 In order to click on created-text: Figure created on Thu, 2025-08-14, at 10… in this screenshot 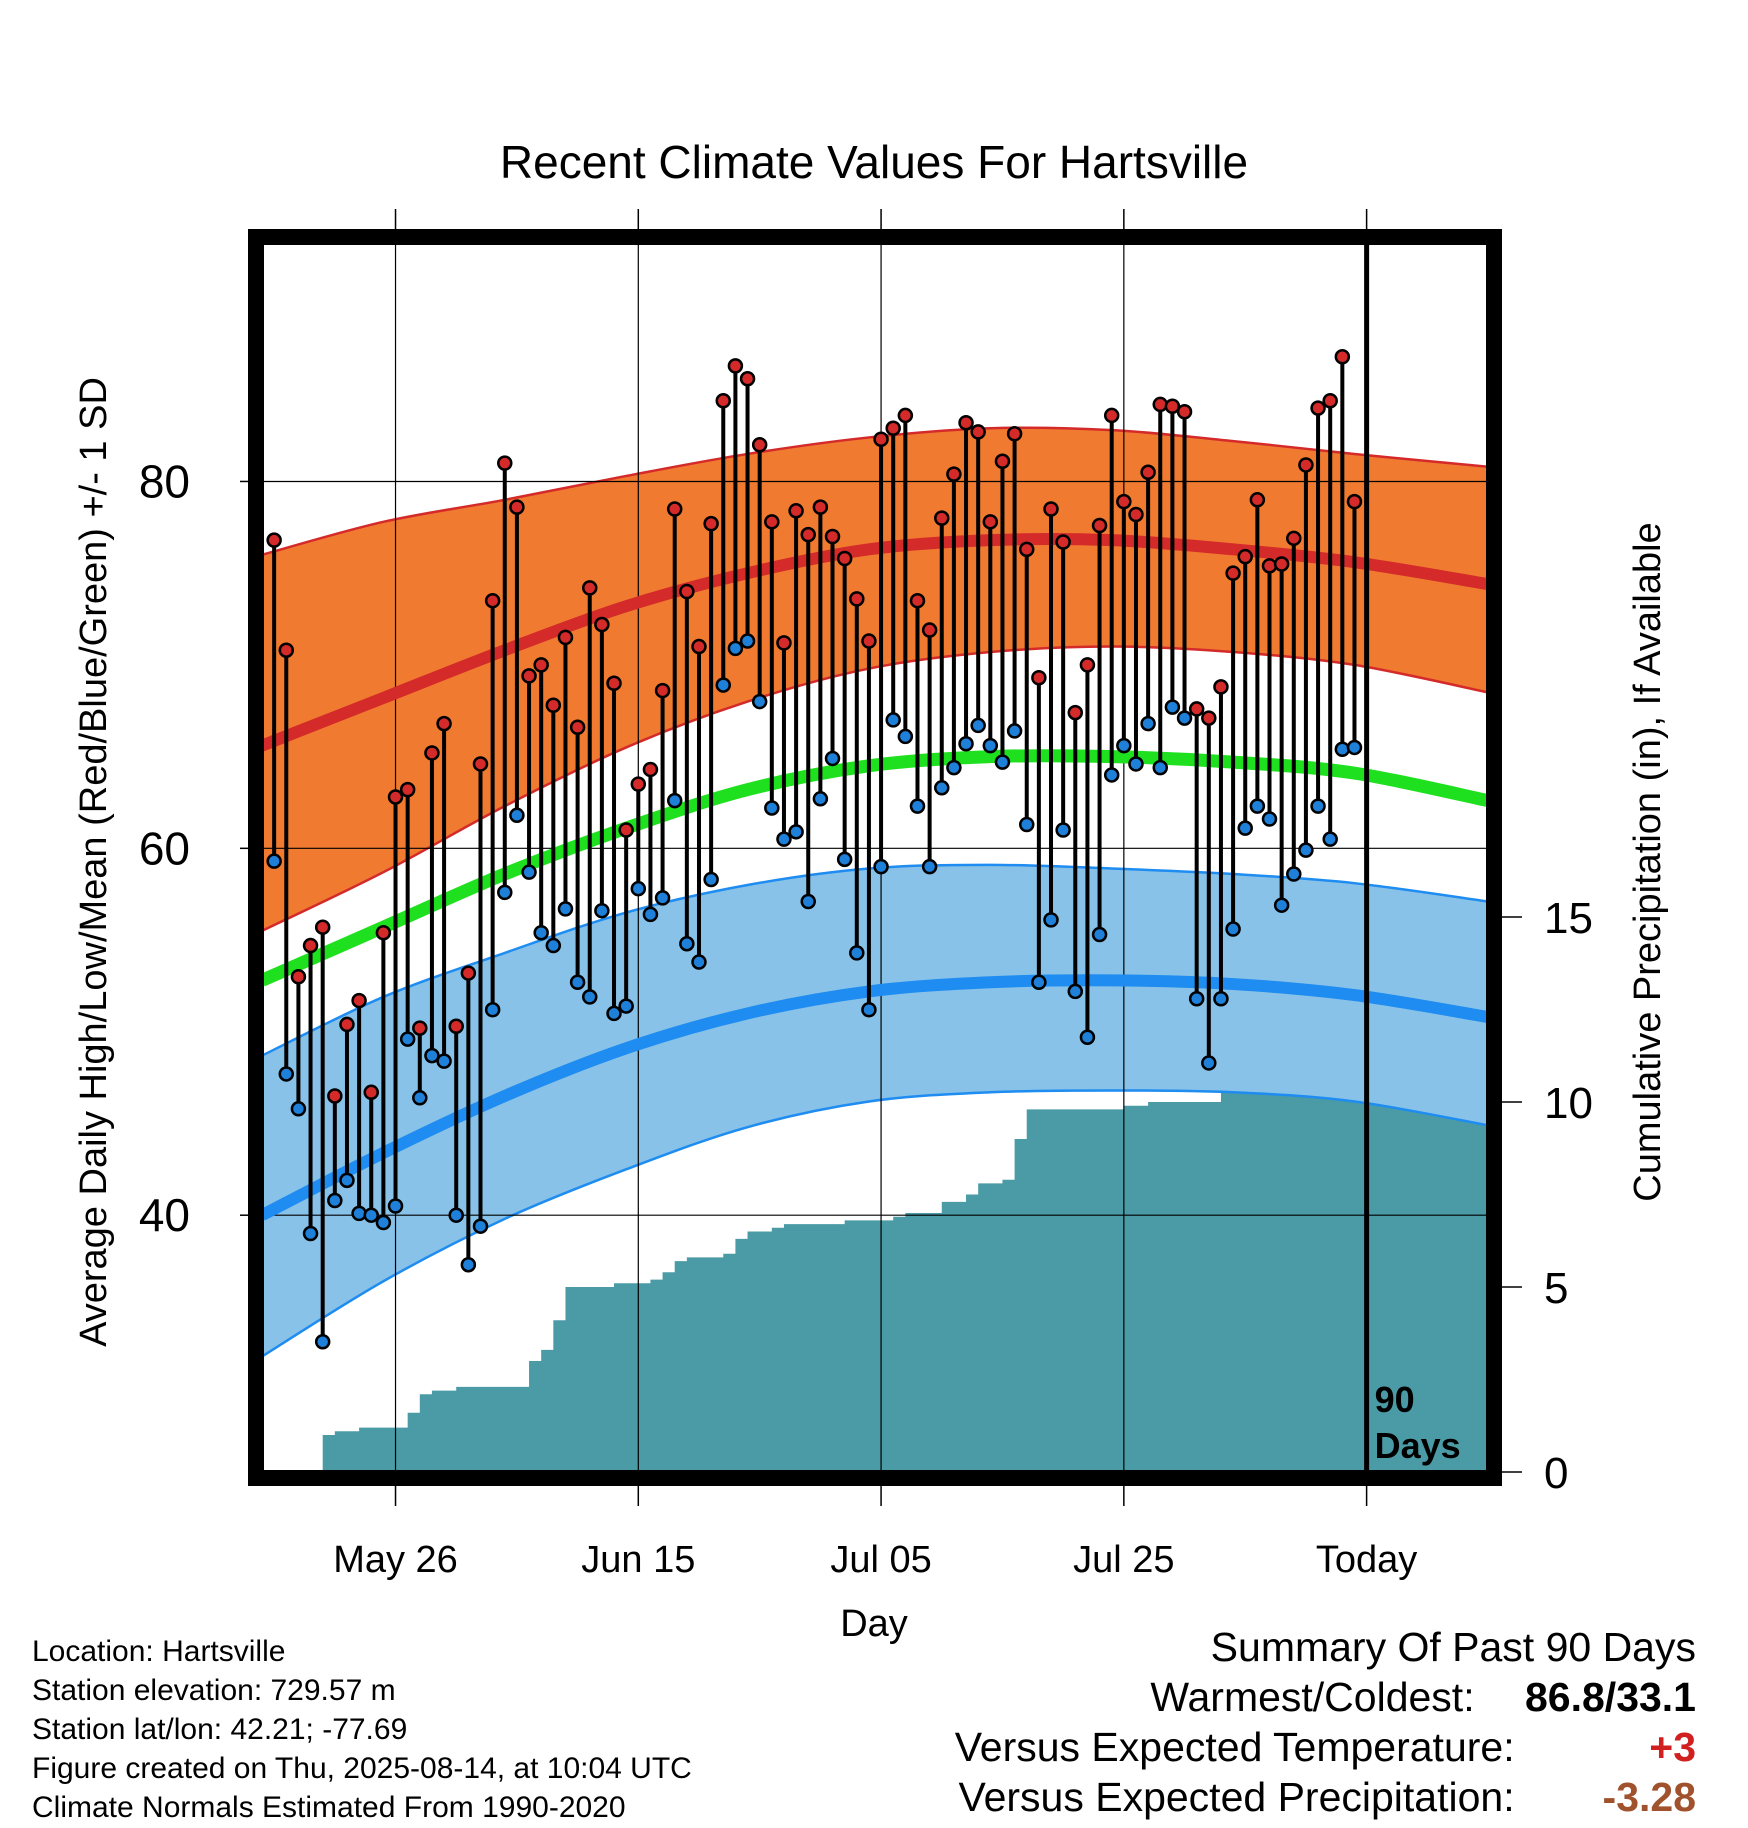, I will do `click(362, 1768)`.